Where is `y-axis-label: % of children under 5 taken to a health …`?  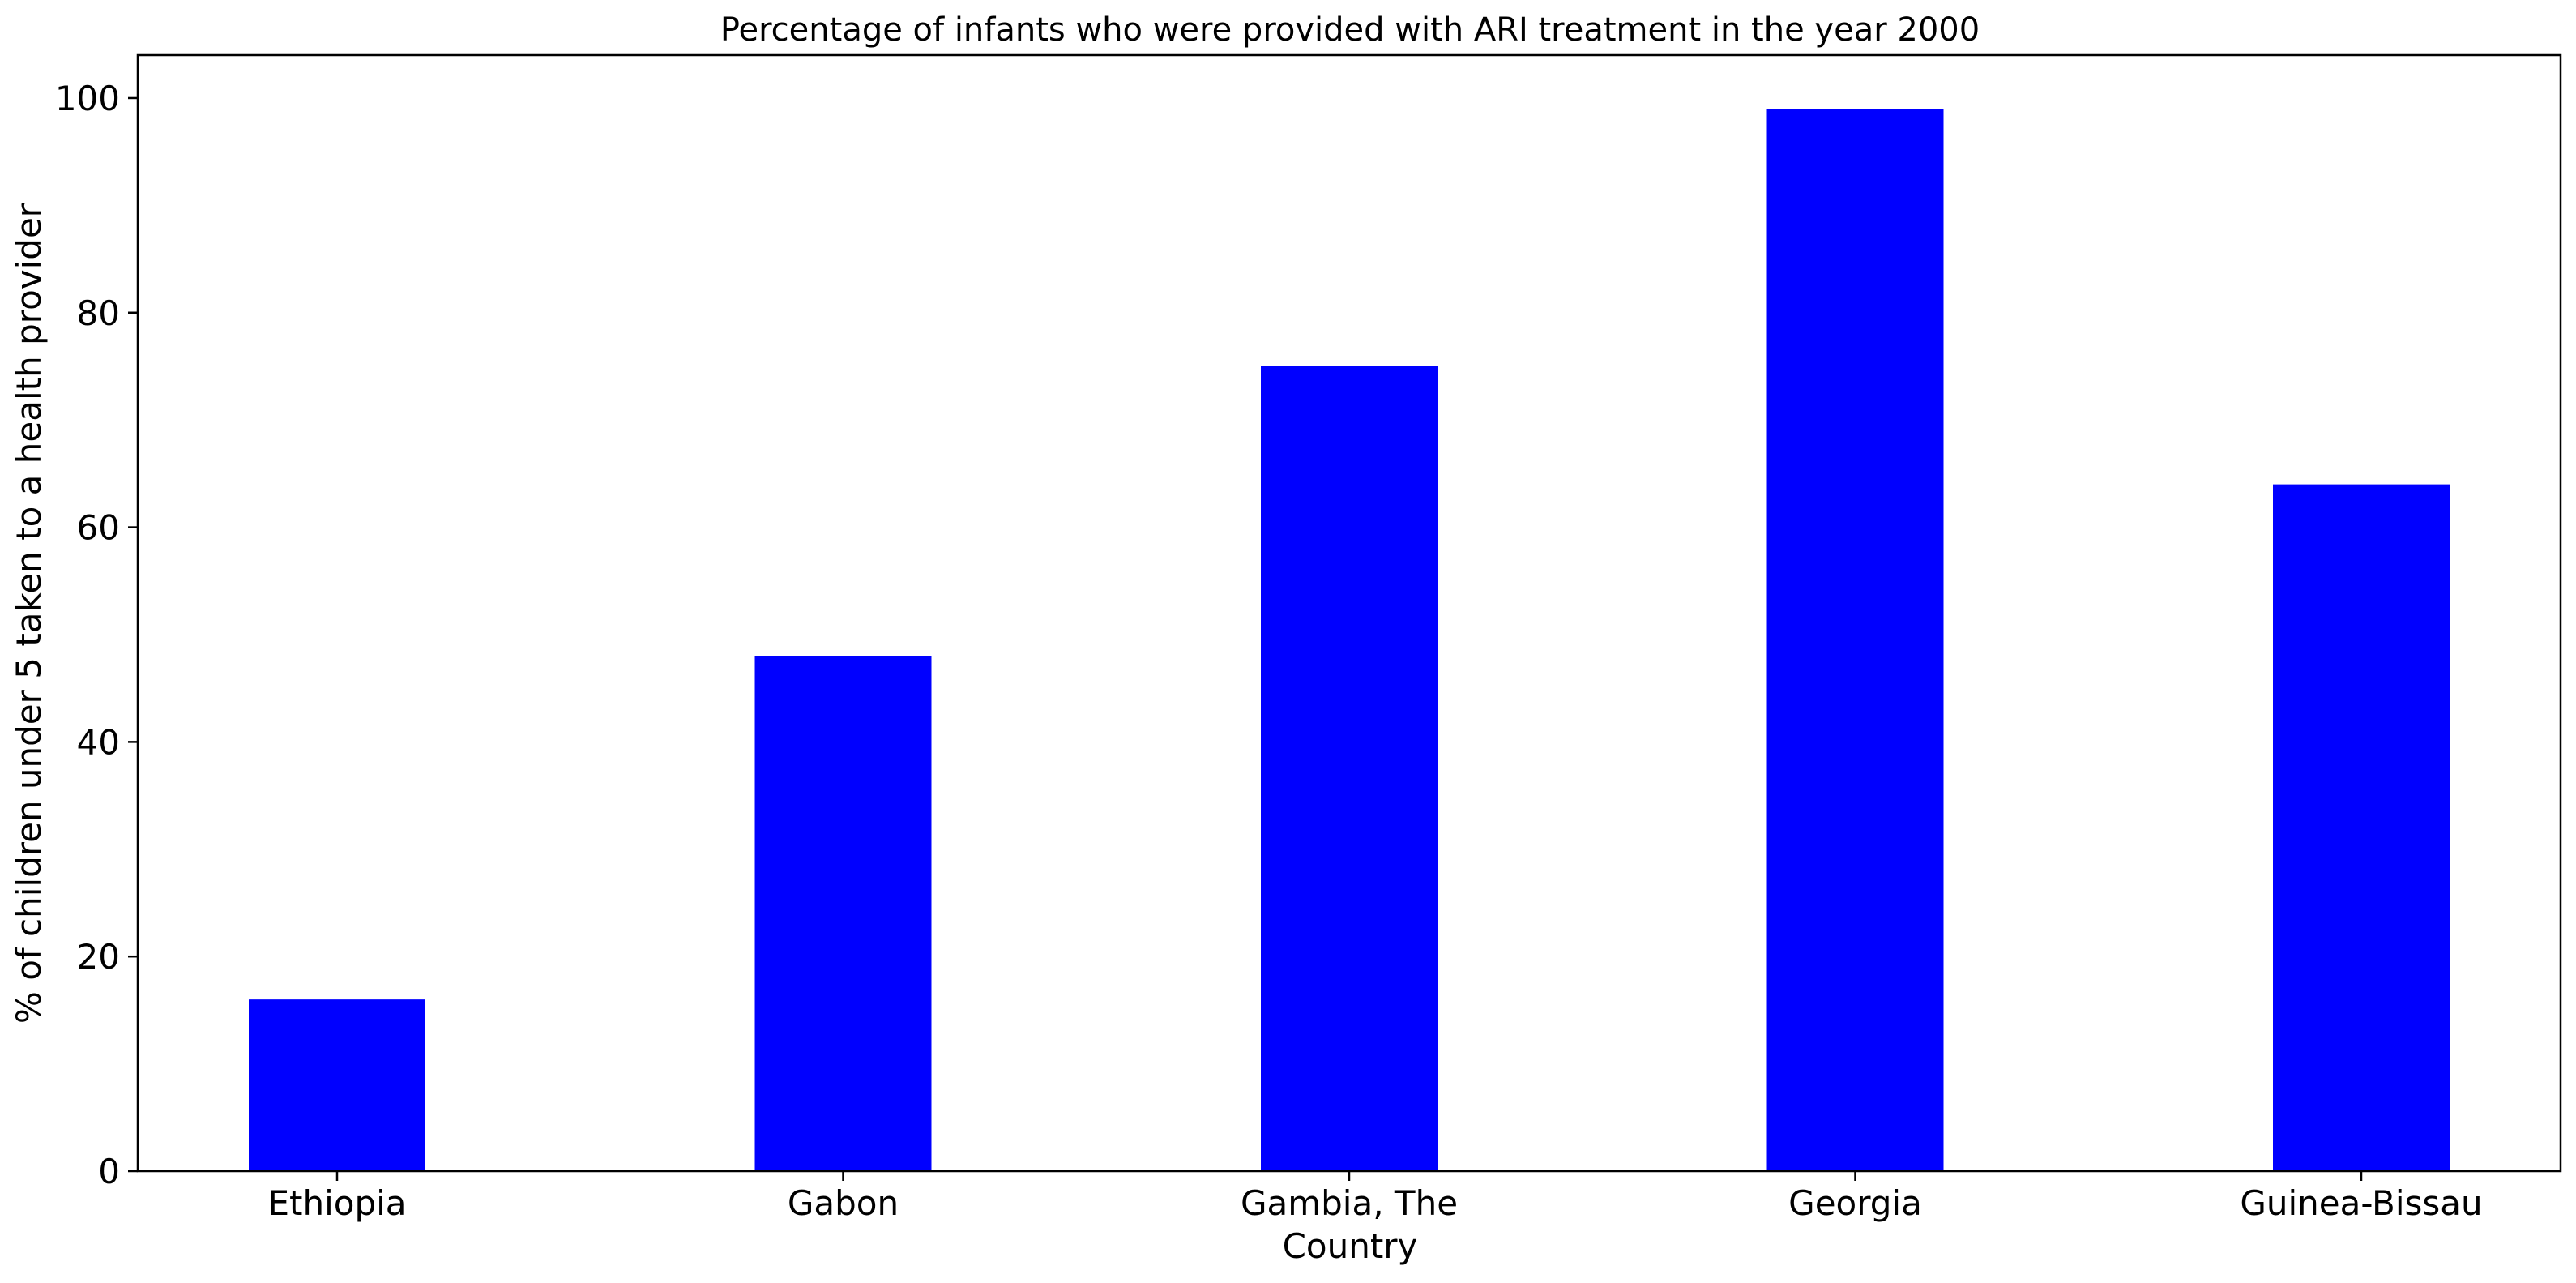 y-axis-label: % of children under 5 taken to a health … is located at coordinates (29, 613).